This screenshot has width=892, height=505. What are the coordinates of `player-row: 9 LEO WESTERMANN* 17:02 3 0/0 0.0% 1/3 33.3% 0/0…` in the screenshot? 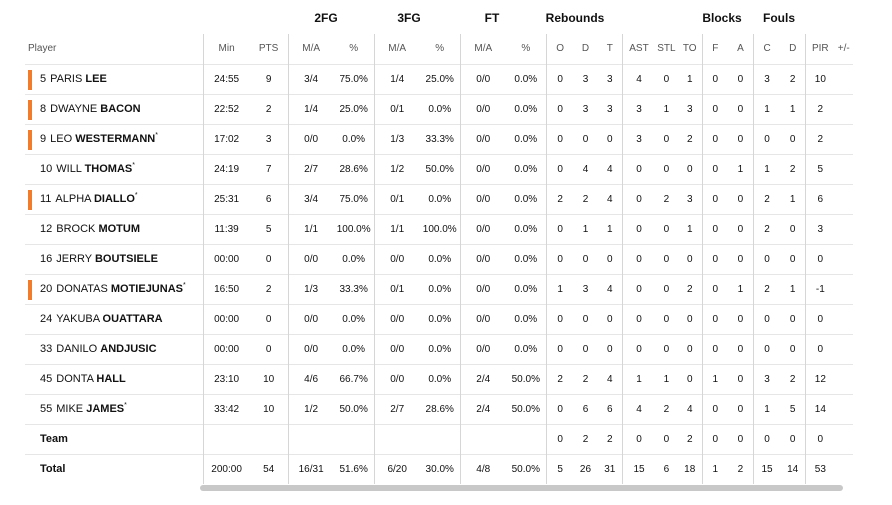 It's located at (439, 138).